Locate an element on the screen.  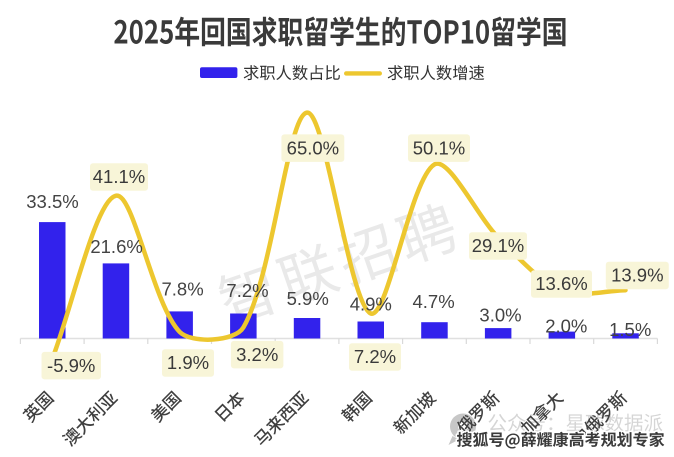
svg-text: 4.7% is located at coordinates (434, 301).